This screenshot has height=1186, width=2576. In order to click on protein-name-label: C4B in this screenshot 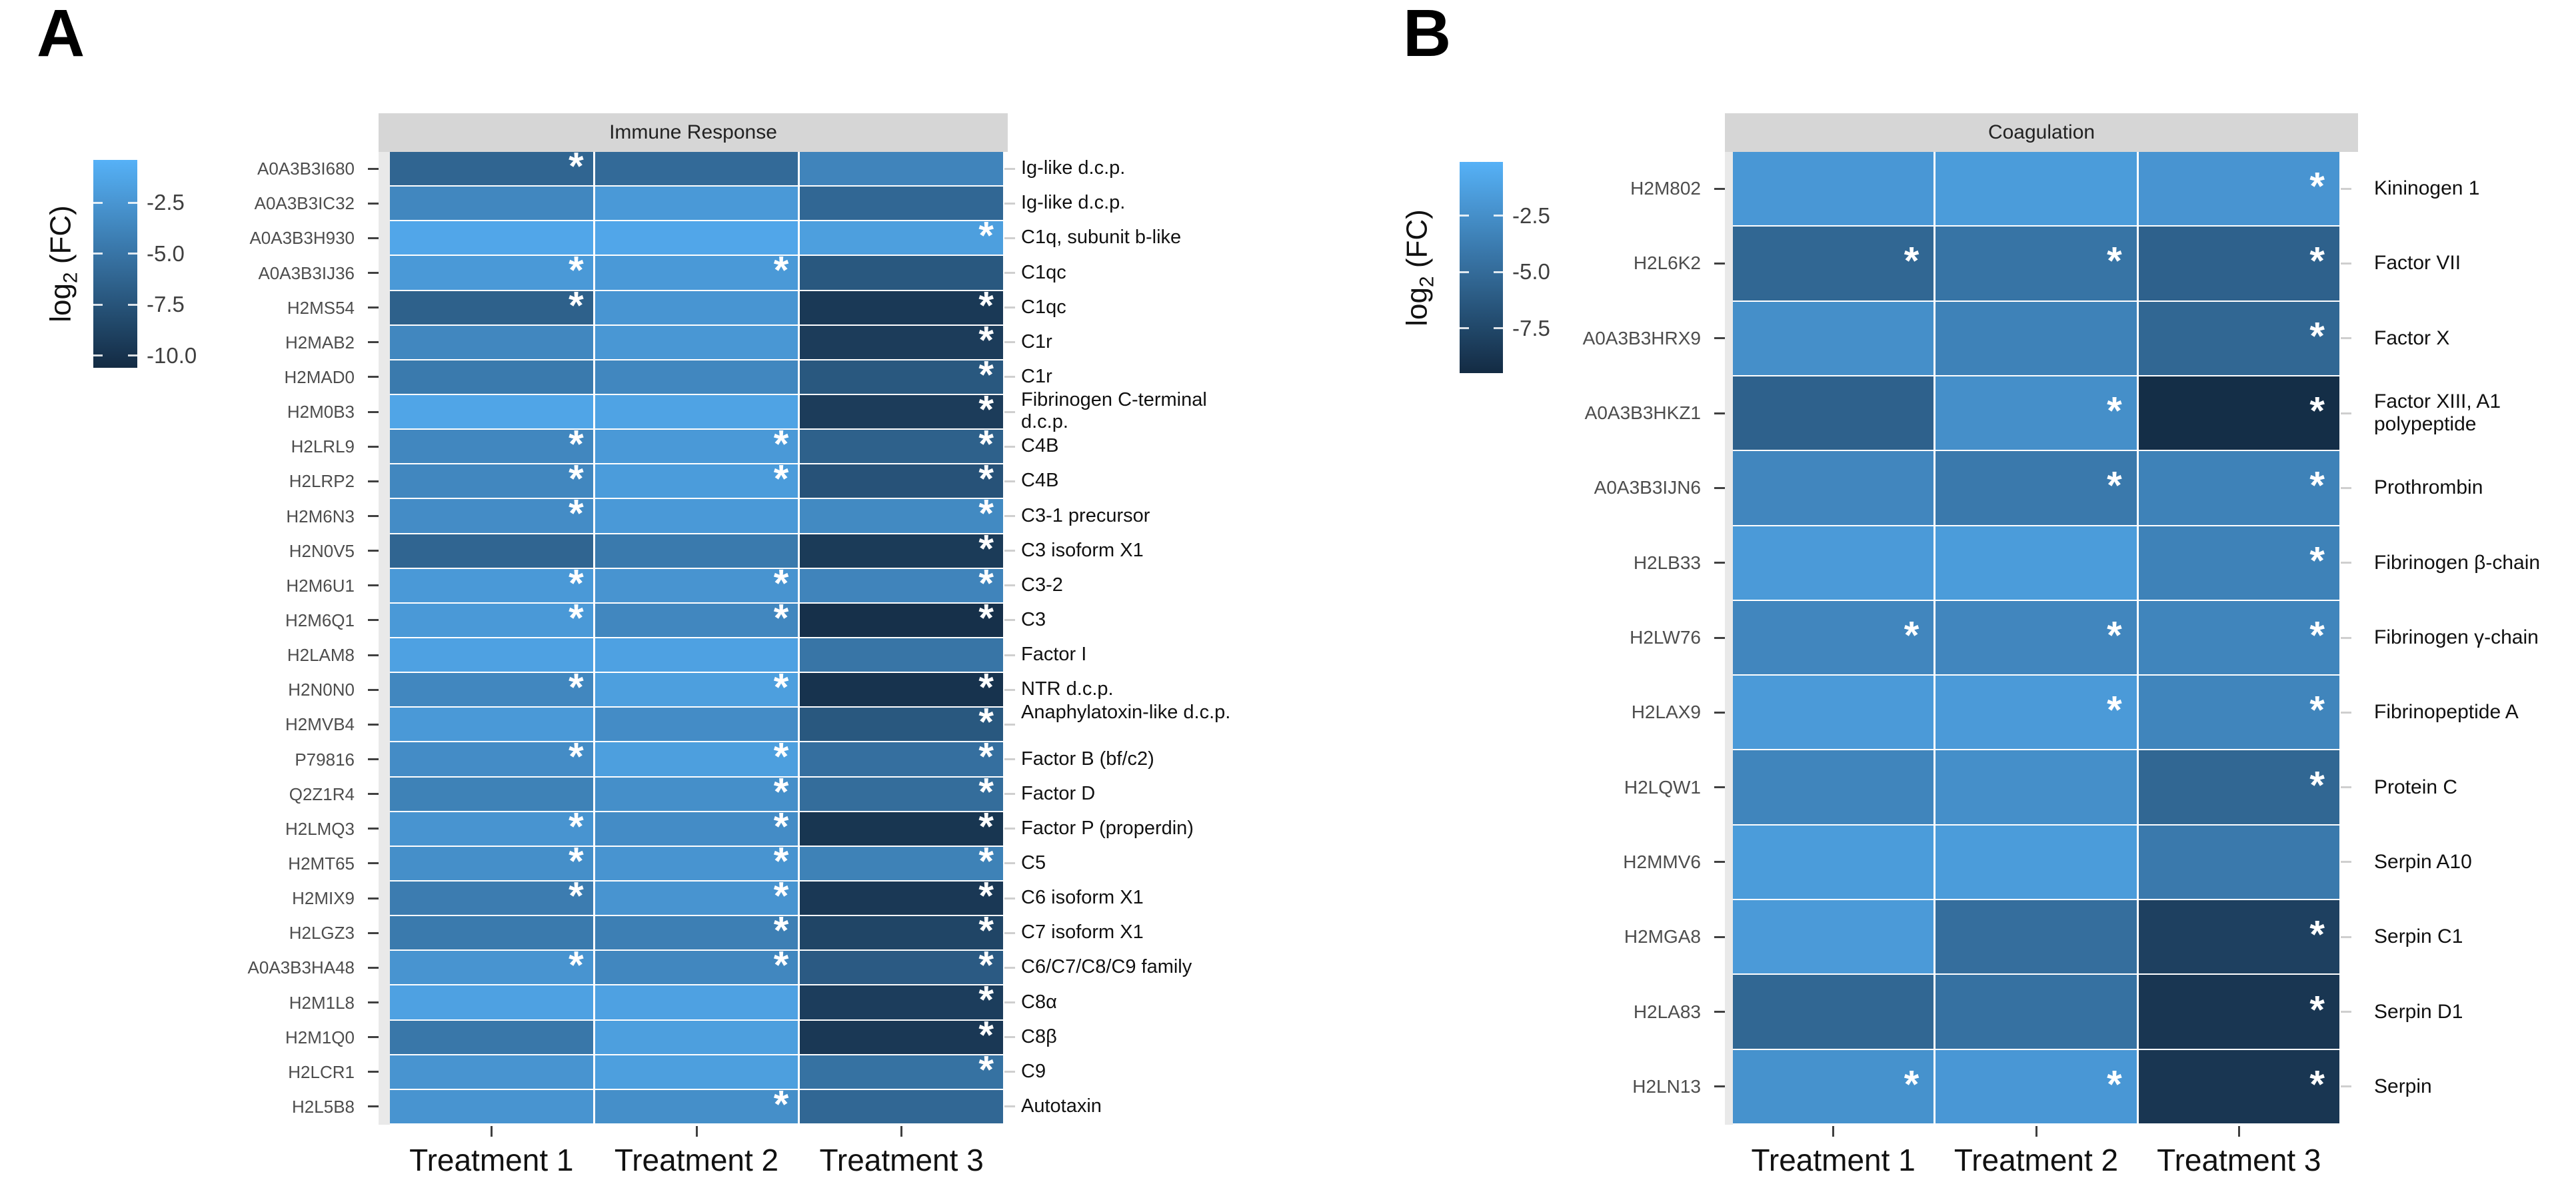, I will do `click(1040, 481)`.